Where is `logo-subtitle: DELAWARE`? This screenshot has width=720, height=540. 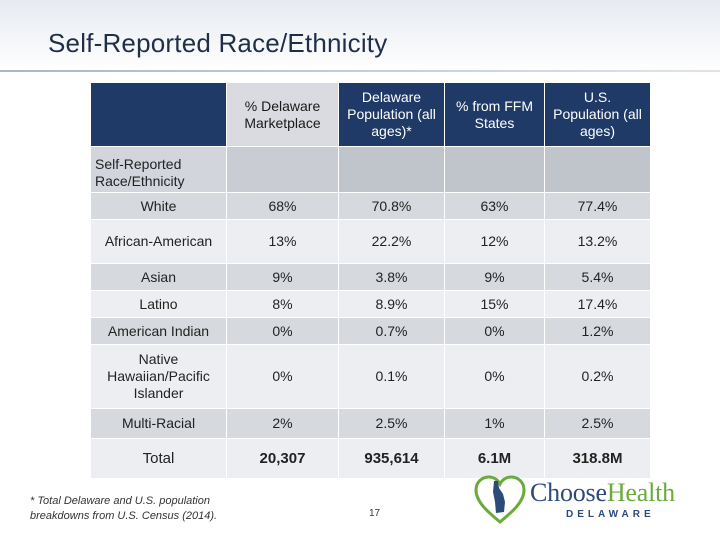 logo-subtitle: DELAWARE is located at coordinates (610, 514).